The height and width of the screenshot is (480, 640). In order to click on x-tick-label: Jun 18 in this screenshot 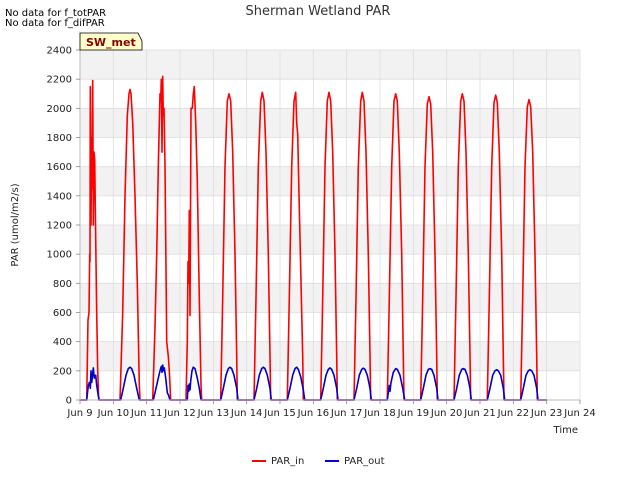, I will do `click(379, 413)`.